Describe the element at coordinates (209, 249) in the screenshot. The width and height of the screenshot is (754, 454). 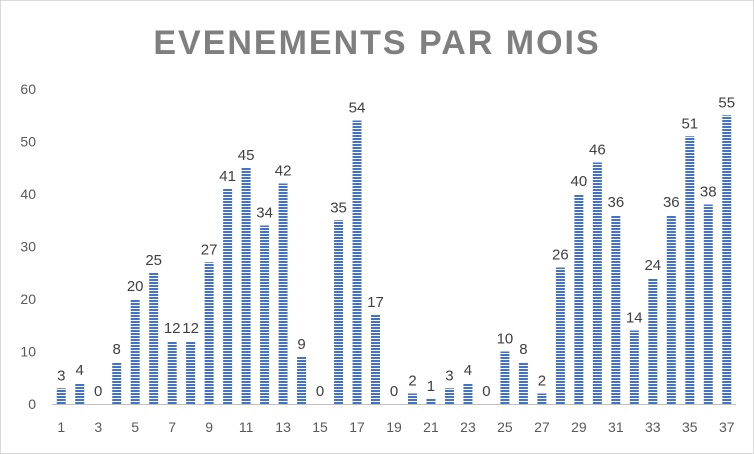
I see `bar-data-label: 27` at that location.